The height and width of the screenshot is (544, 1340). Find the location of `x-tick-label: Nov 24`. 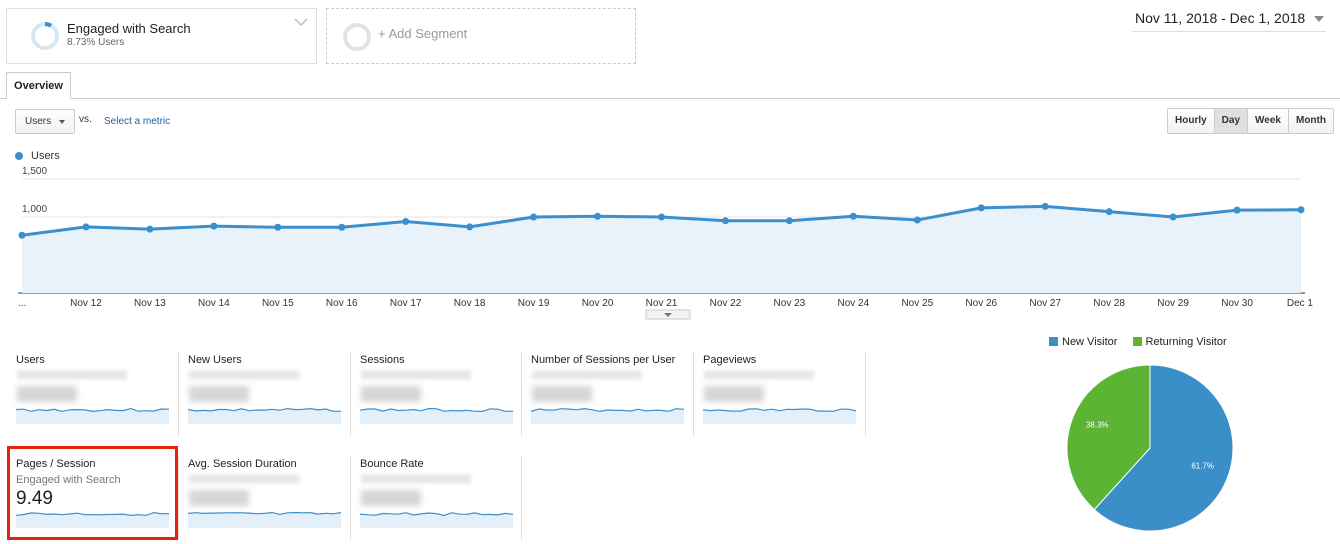

x-tick-label: Nov 24 is located at coordinates (854, 303).